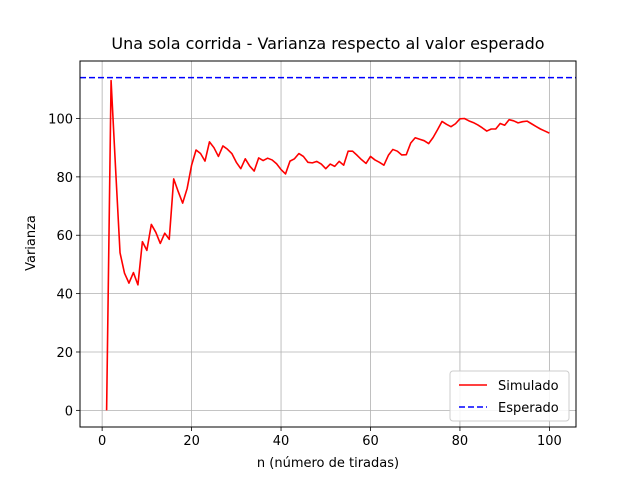 This screenshot has height=480, width=640. What do you see at coordinates (64, 178) in the screenshot?
I see `y-tick-label: 80` at bounding box center [64, 178].